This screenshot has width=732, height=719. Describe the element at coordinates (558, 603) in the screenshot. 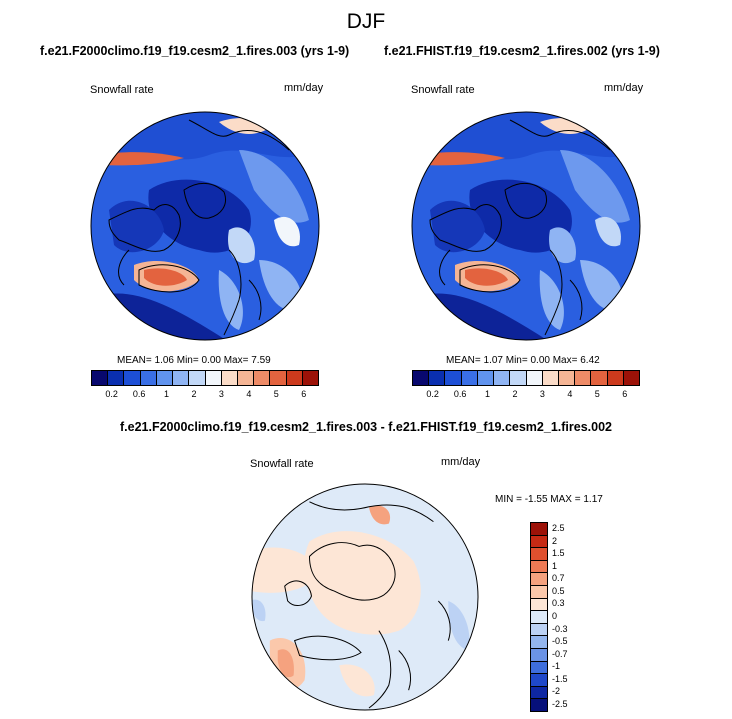

I see `diff-colorbar-tick-label: 0.3` at that location.